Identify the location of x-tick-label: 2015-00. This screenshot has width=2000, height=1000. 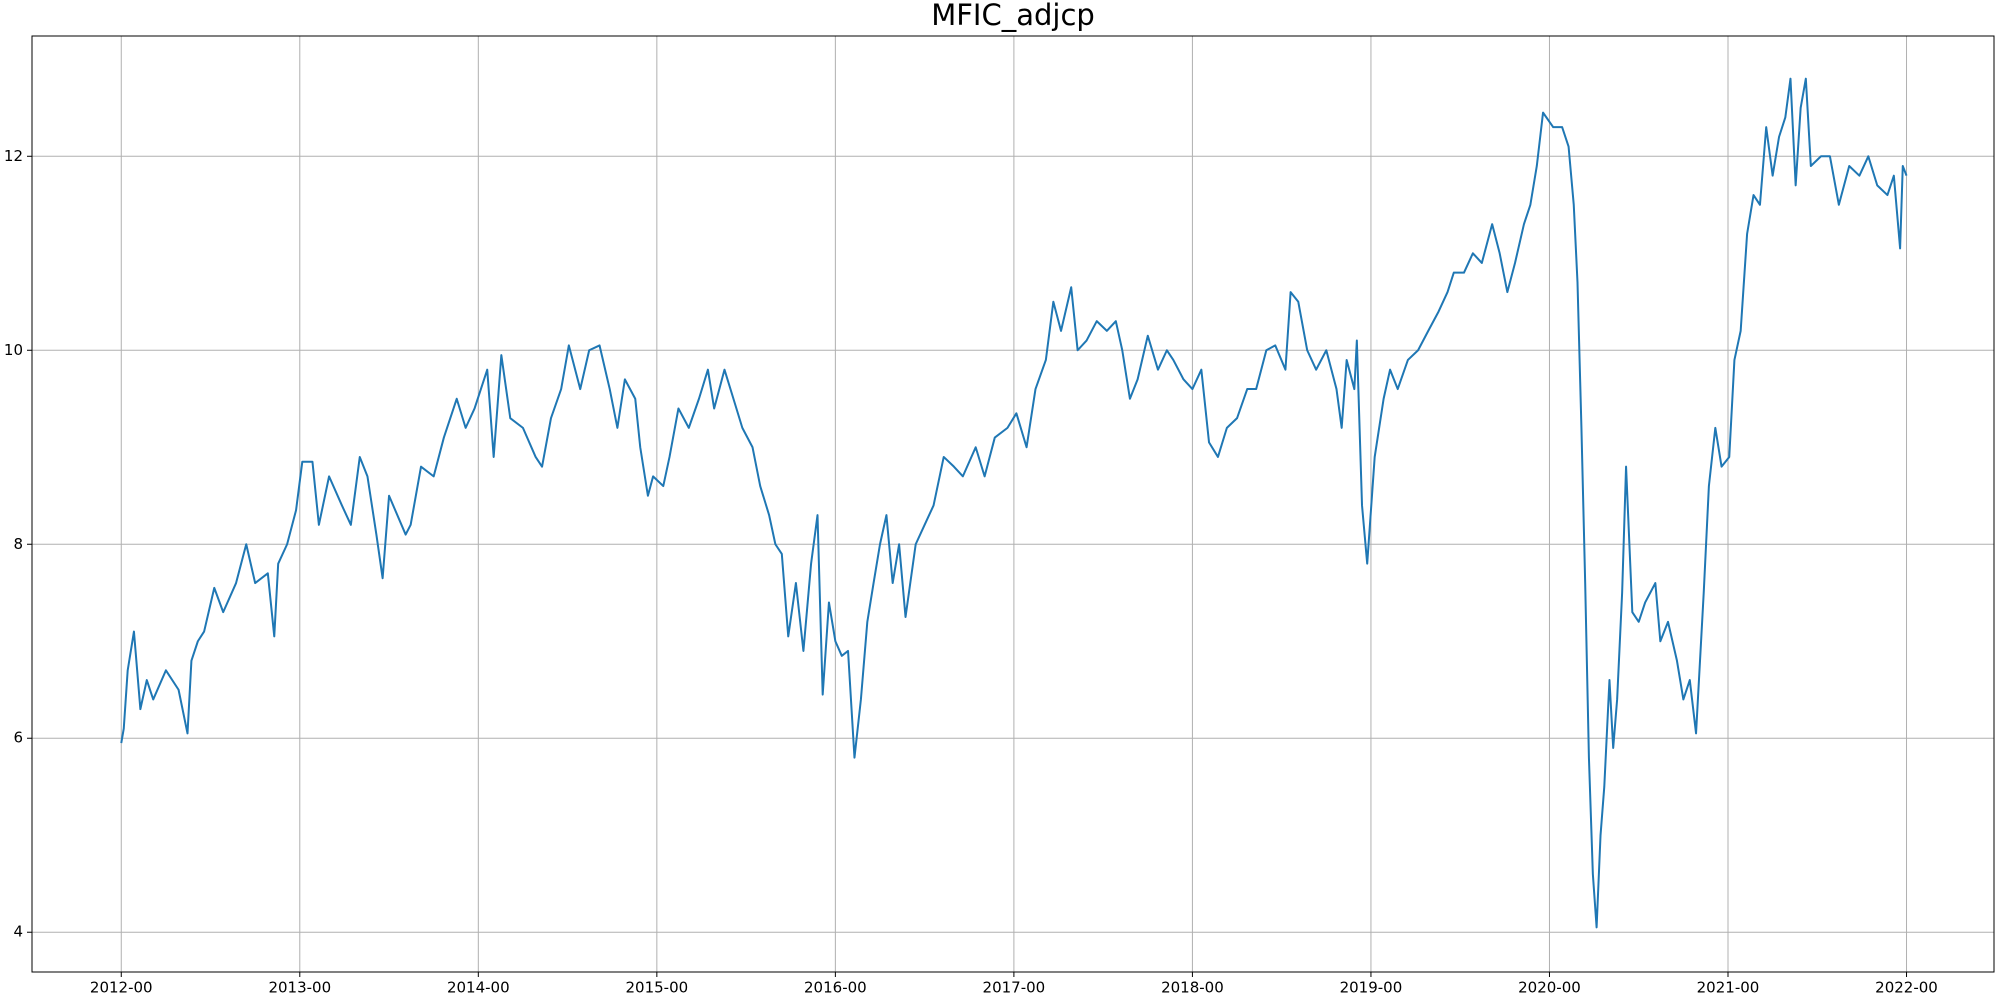
(656, 988).